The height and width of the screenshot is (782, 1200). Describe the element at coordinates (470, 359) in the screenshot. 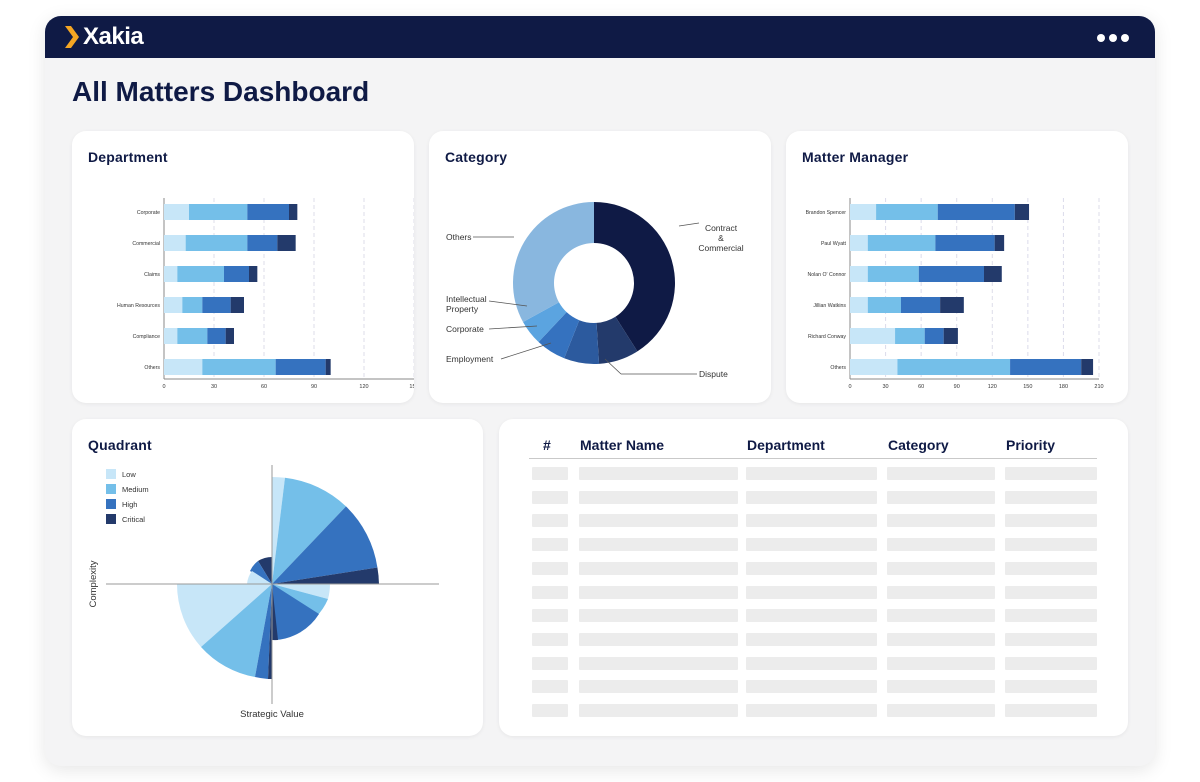

I see `label-employment: Employment` at that location.